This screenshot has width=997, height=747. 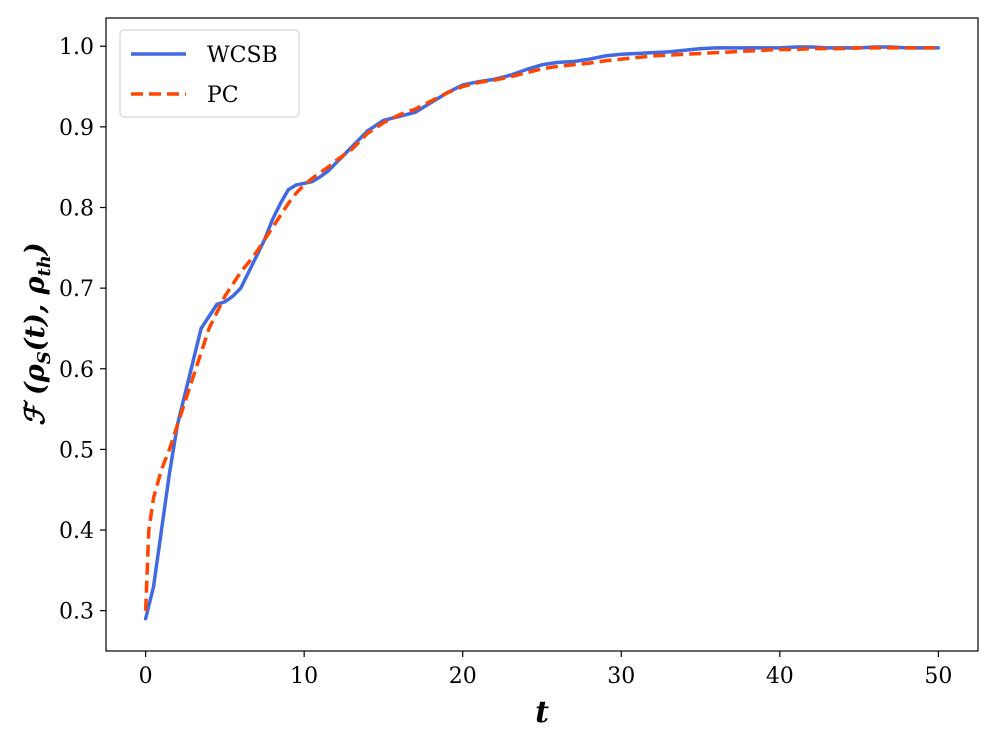 What do you see at coordinates (76, 450) in the screenshot?
I see `y-tick-label: 0.5` at bounding box center [76, 450].